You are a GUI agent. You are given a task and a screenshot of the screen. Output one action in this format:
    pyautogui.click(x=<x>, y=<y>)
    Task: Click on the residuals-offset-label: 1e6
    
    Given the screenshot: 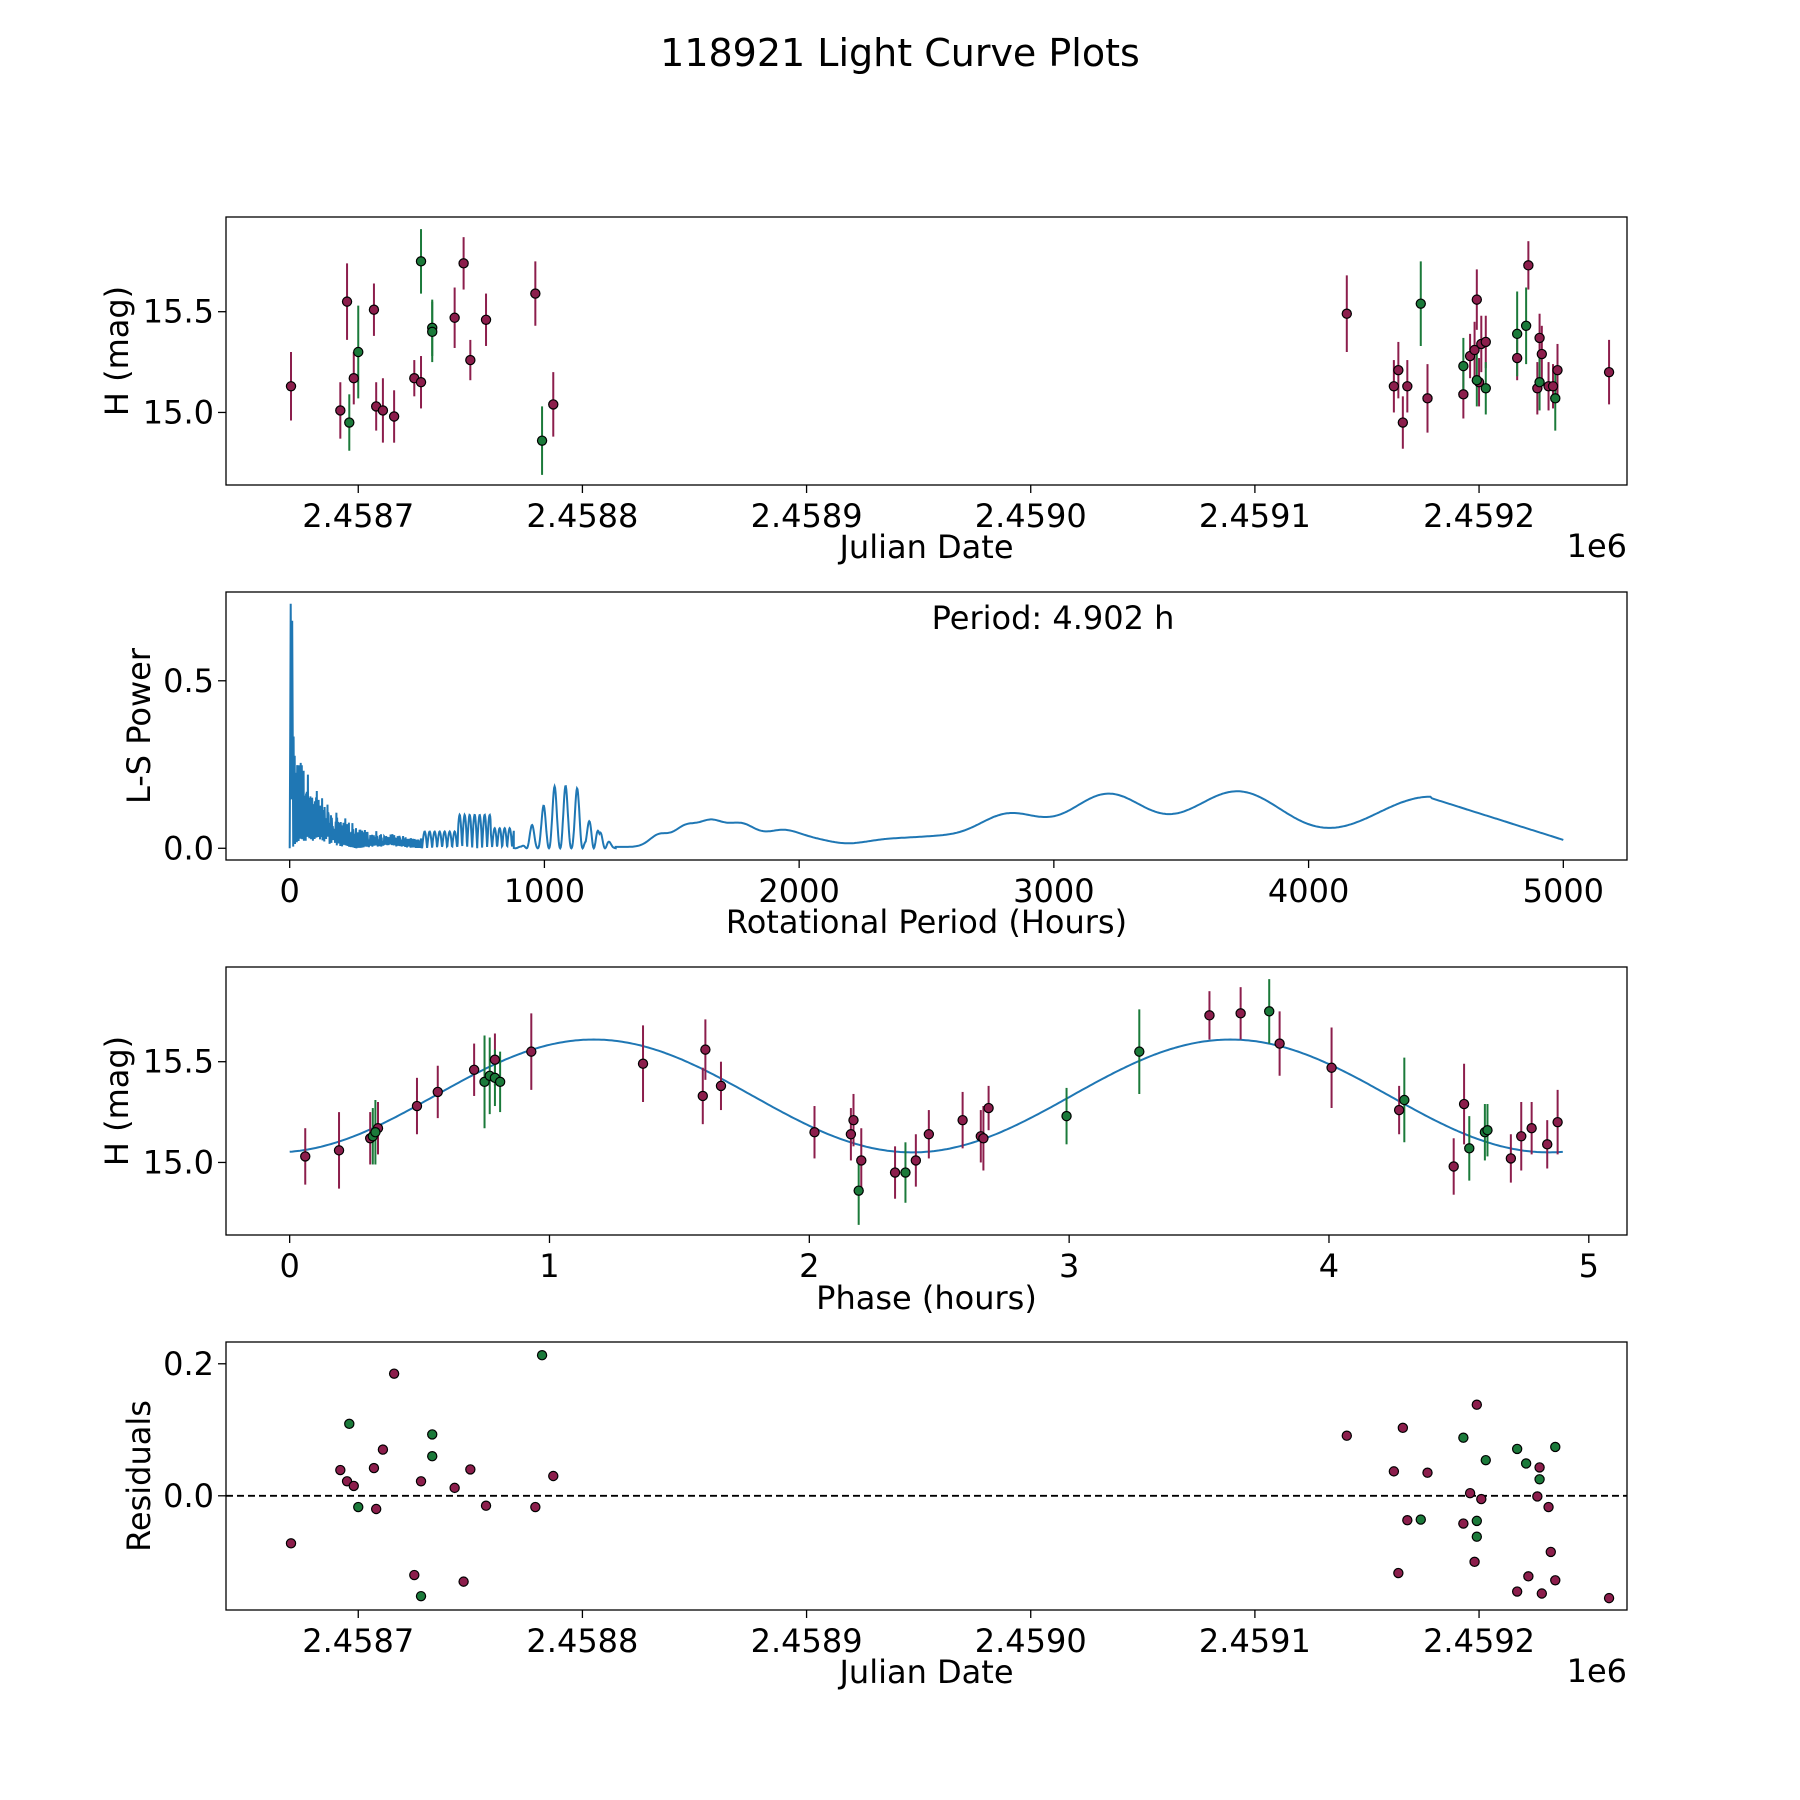 What is the action you would take?
    pyautogui.click(x=1597, y=1671)
    